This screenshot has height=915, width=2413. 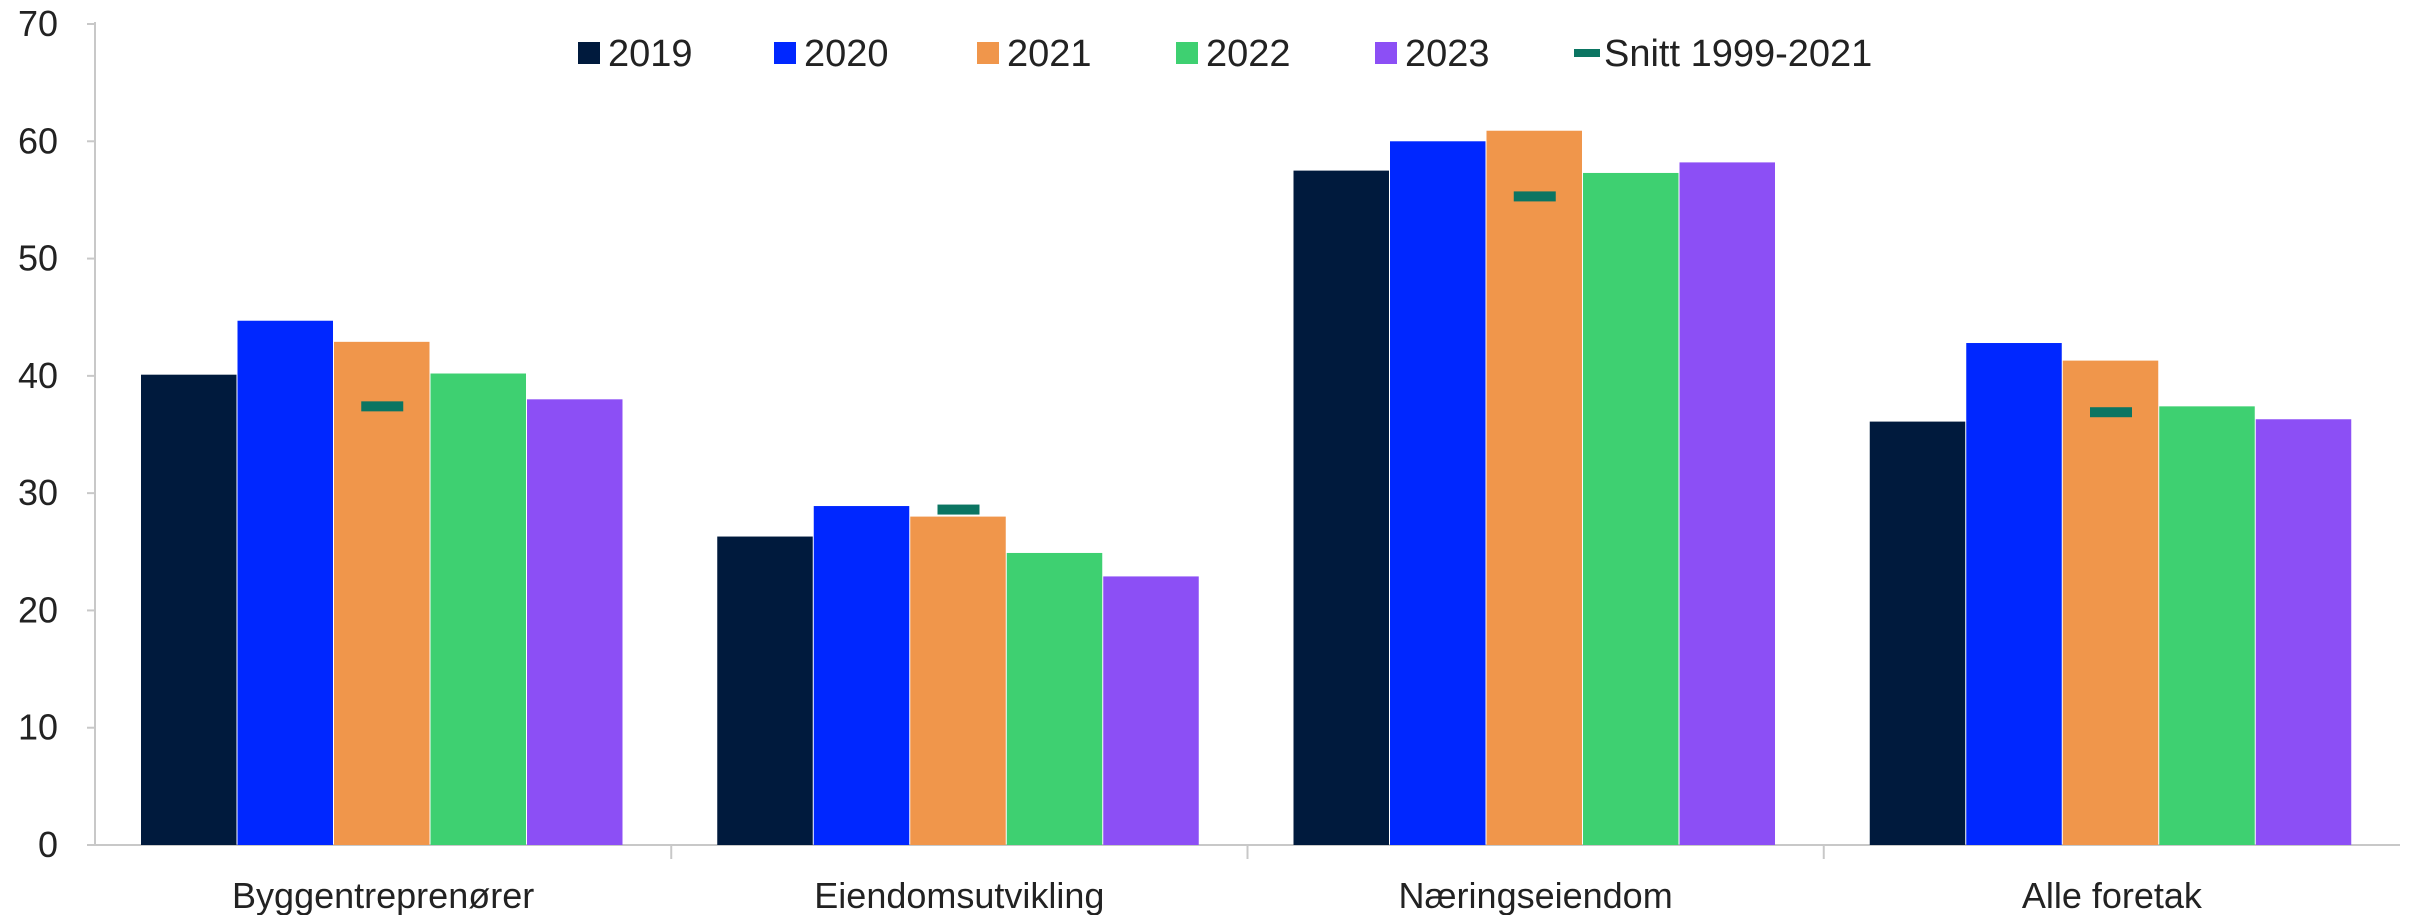 I want to click on y-axis: 0 10 20 30 40 50 60 70, so click(x=57, y=434).